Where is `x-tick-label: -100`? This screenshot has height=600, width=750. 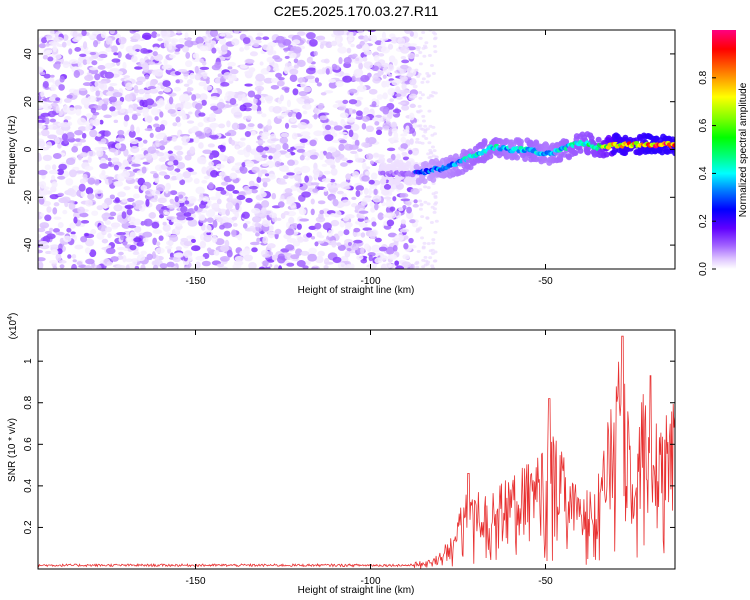 x-tick-label: -100 is located at coordinates (370, 281).